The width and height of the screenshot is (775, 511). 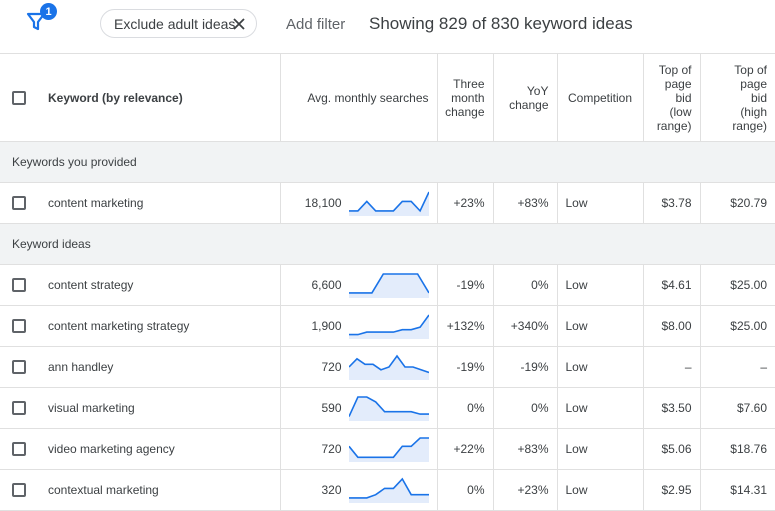 I want to click on table-row: ann handley 720 -19% -19% Low – –, so click(x=387, y=367).